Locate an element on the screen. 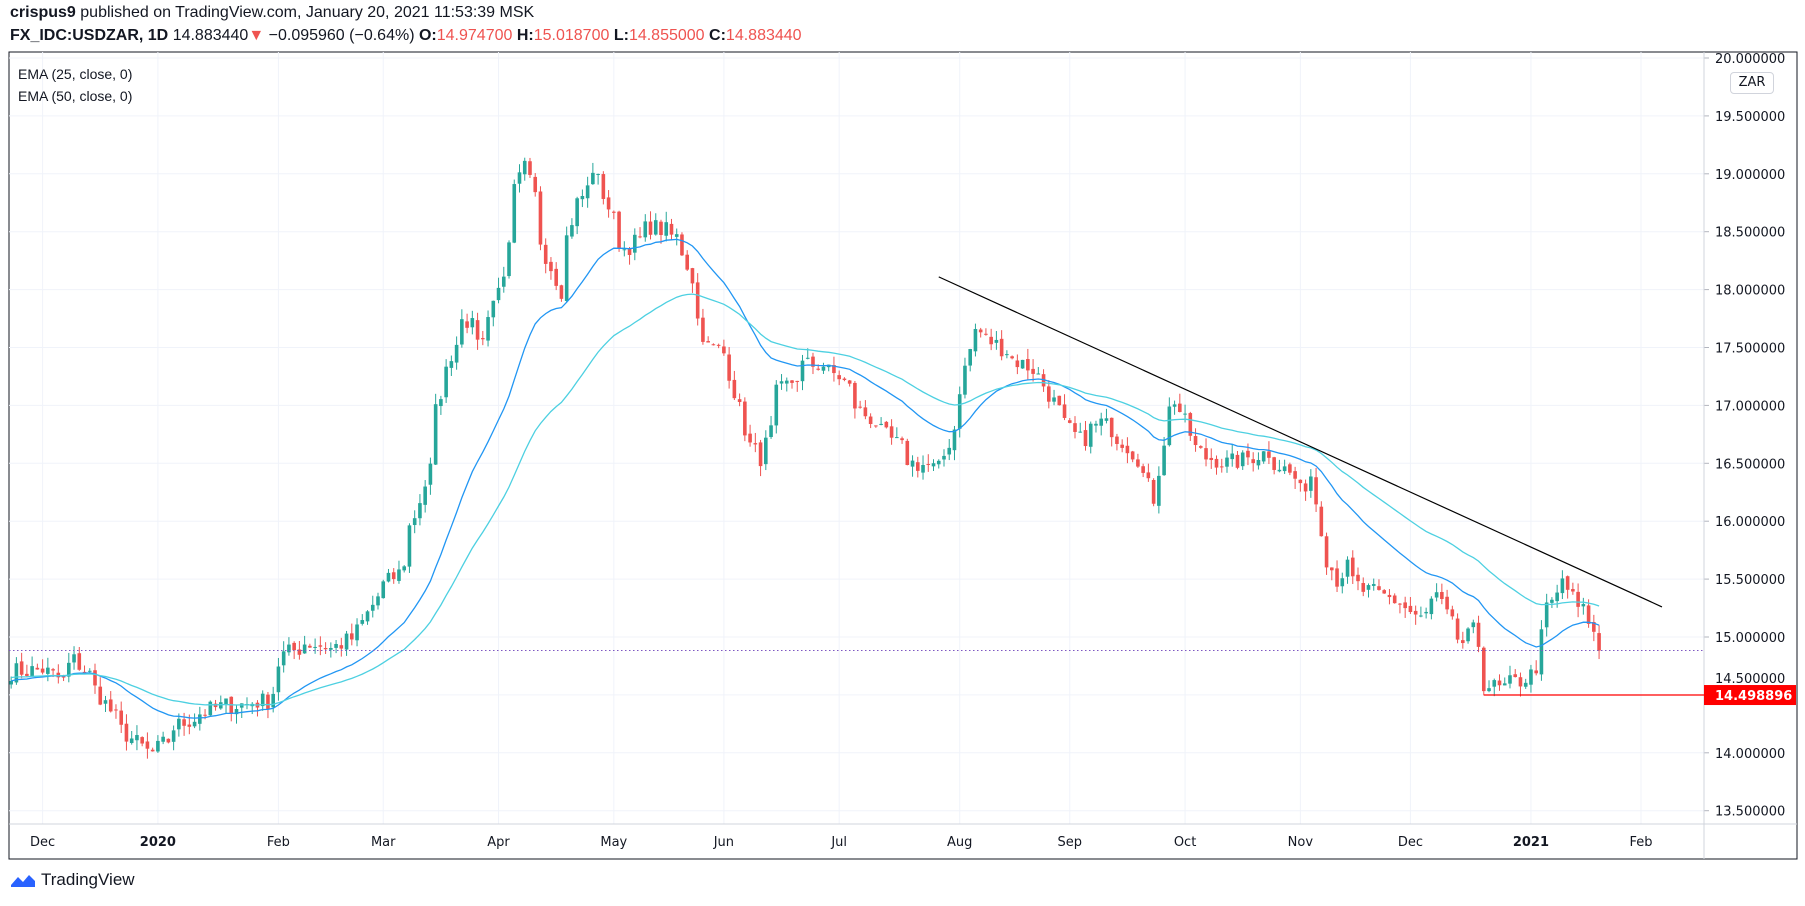  x-tick-label: May is located at coordinates (613, 842).